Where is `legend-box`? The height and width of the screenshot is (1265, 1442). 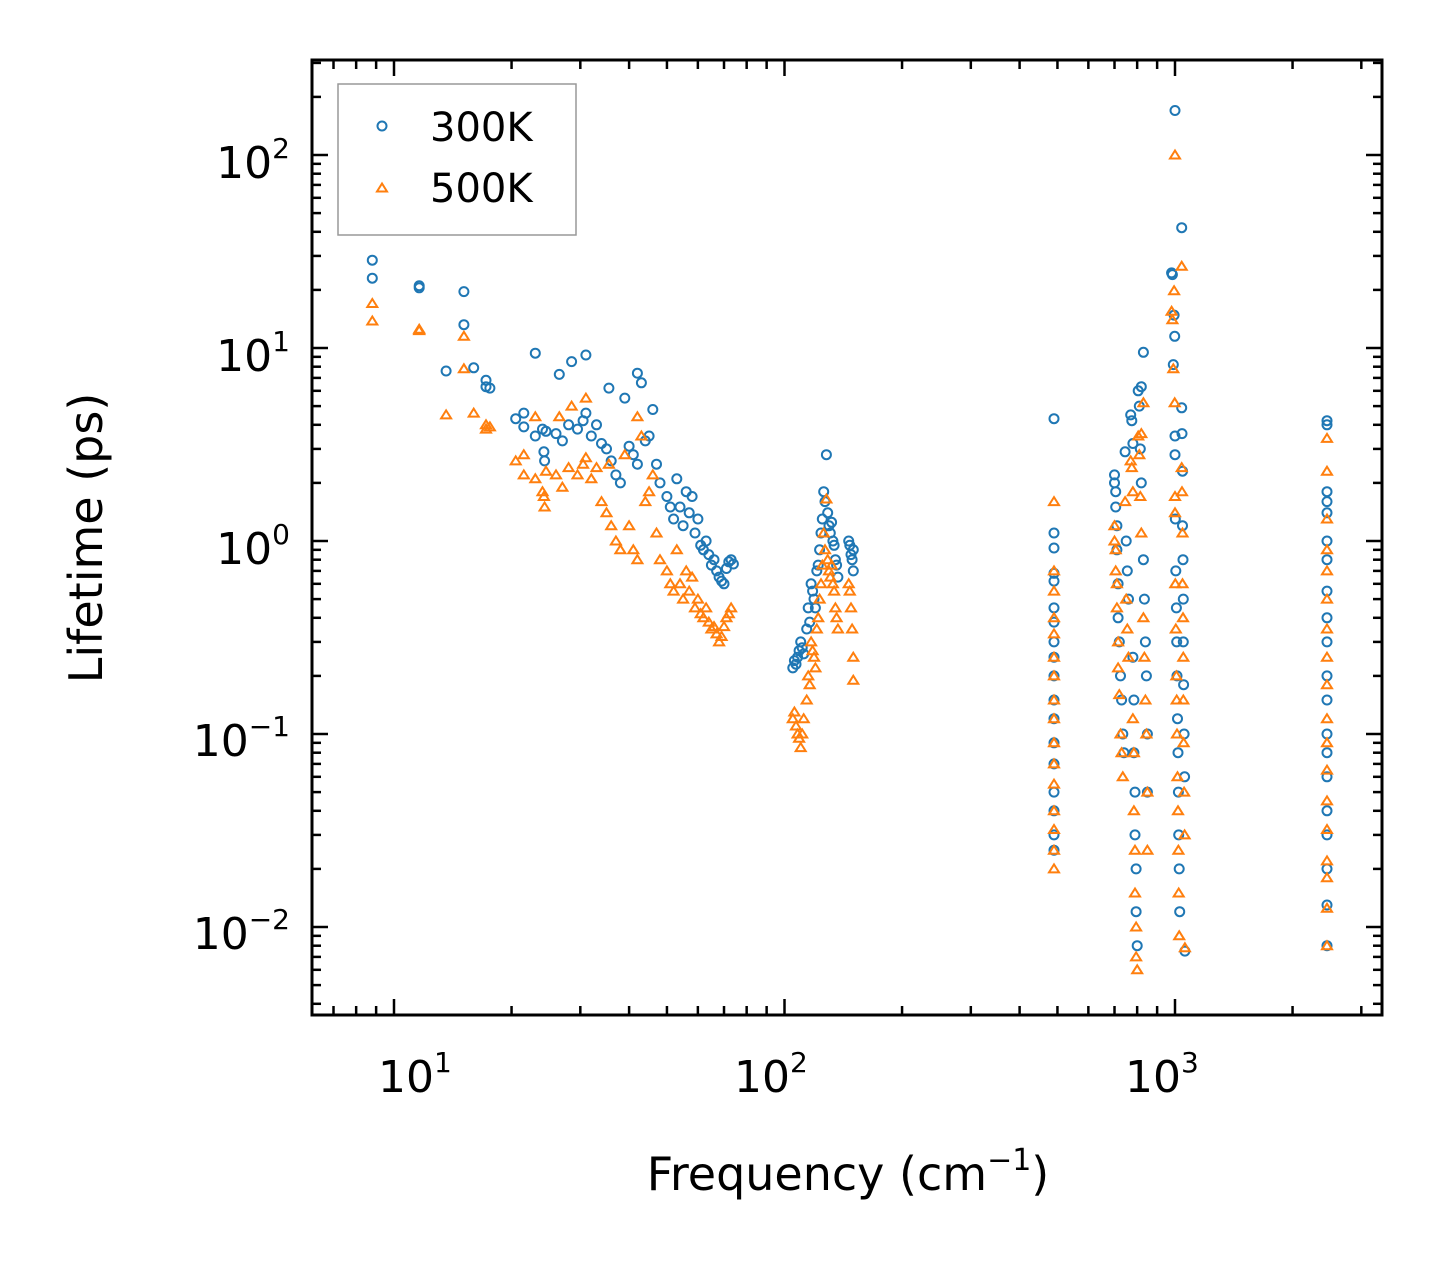
legend-box is located at coordinates (457, 159).